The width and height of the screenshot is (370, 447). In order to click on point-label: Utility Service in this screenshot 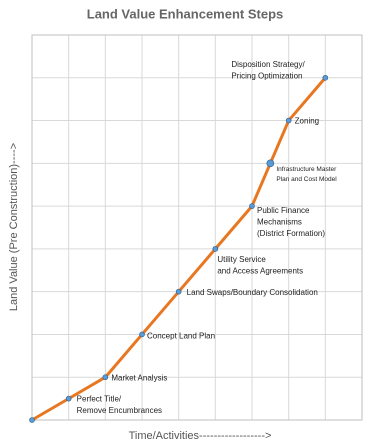, I will do `click(241, 259)`.